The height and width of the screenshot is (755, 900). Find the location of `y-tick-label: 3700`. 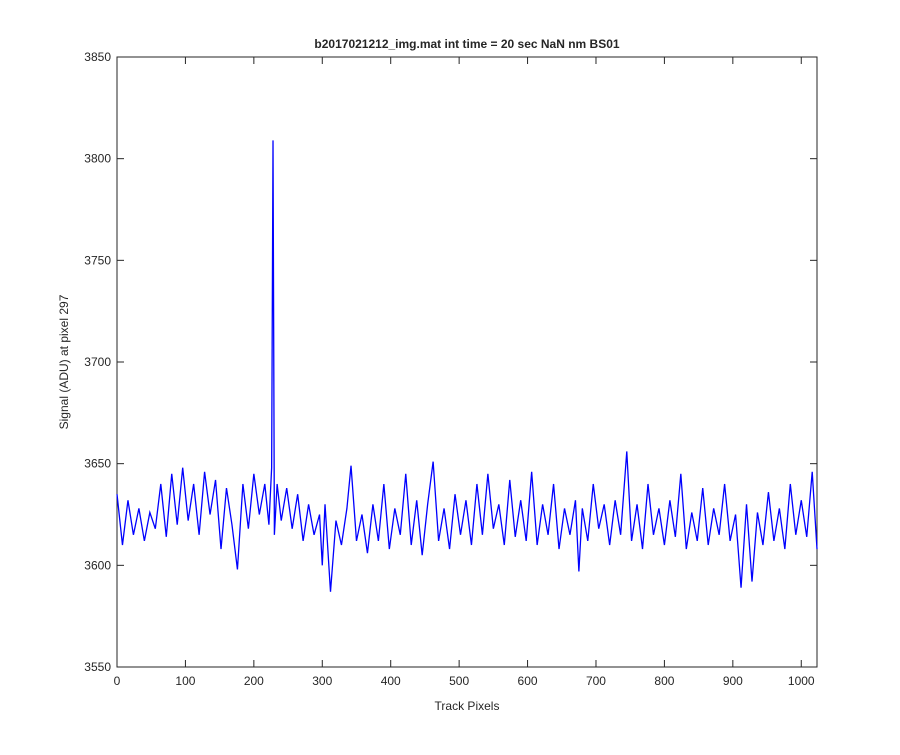

y-tick-label: 3700 is located at coordinates (97, 362).